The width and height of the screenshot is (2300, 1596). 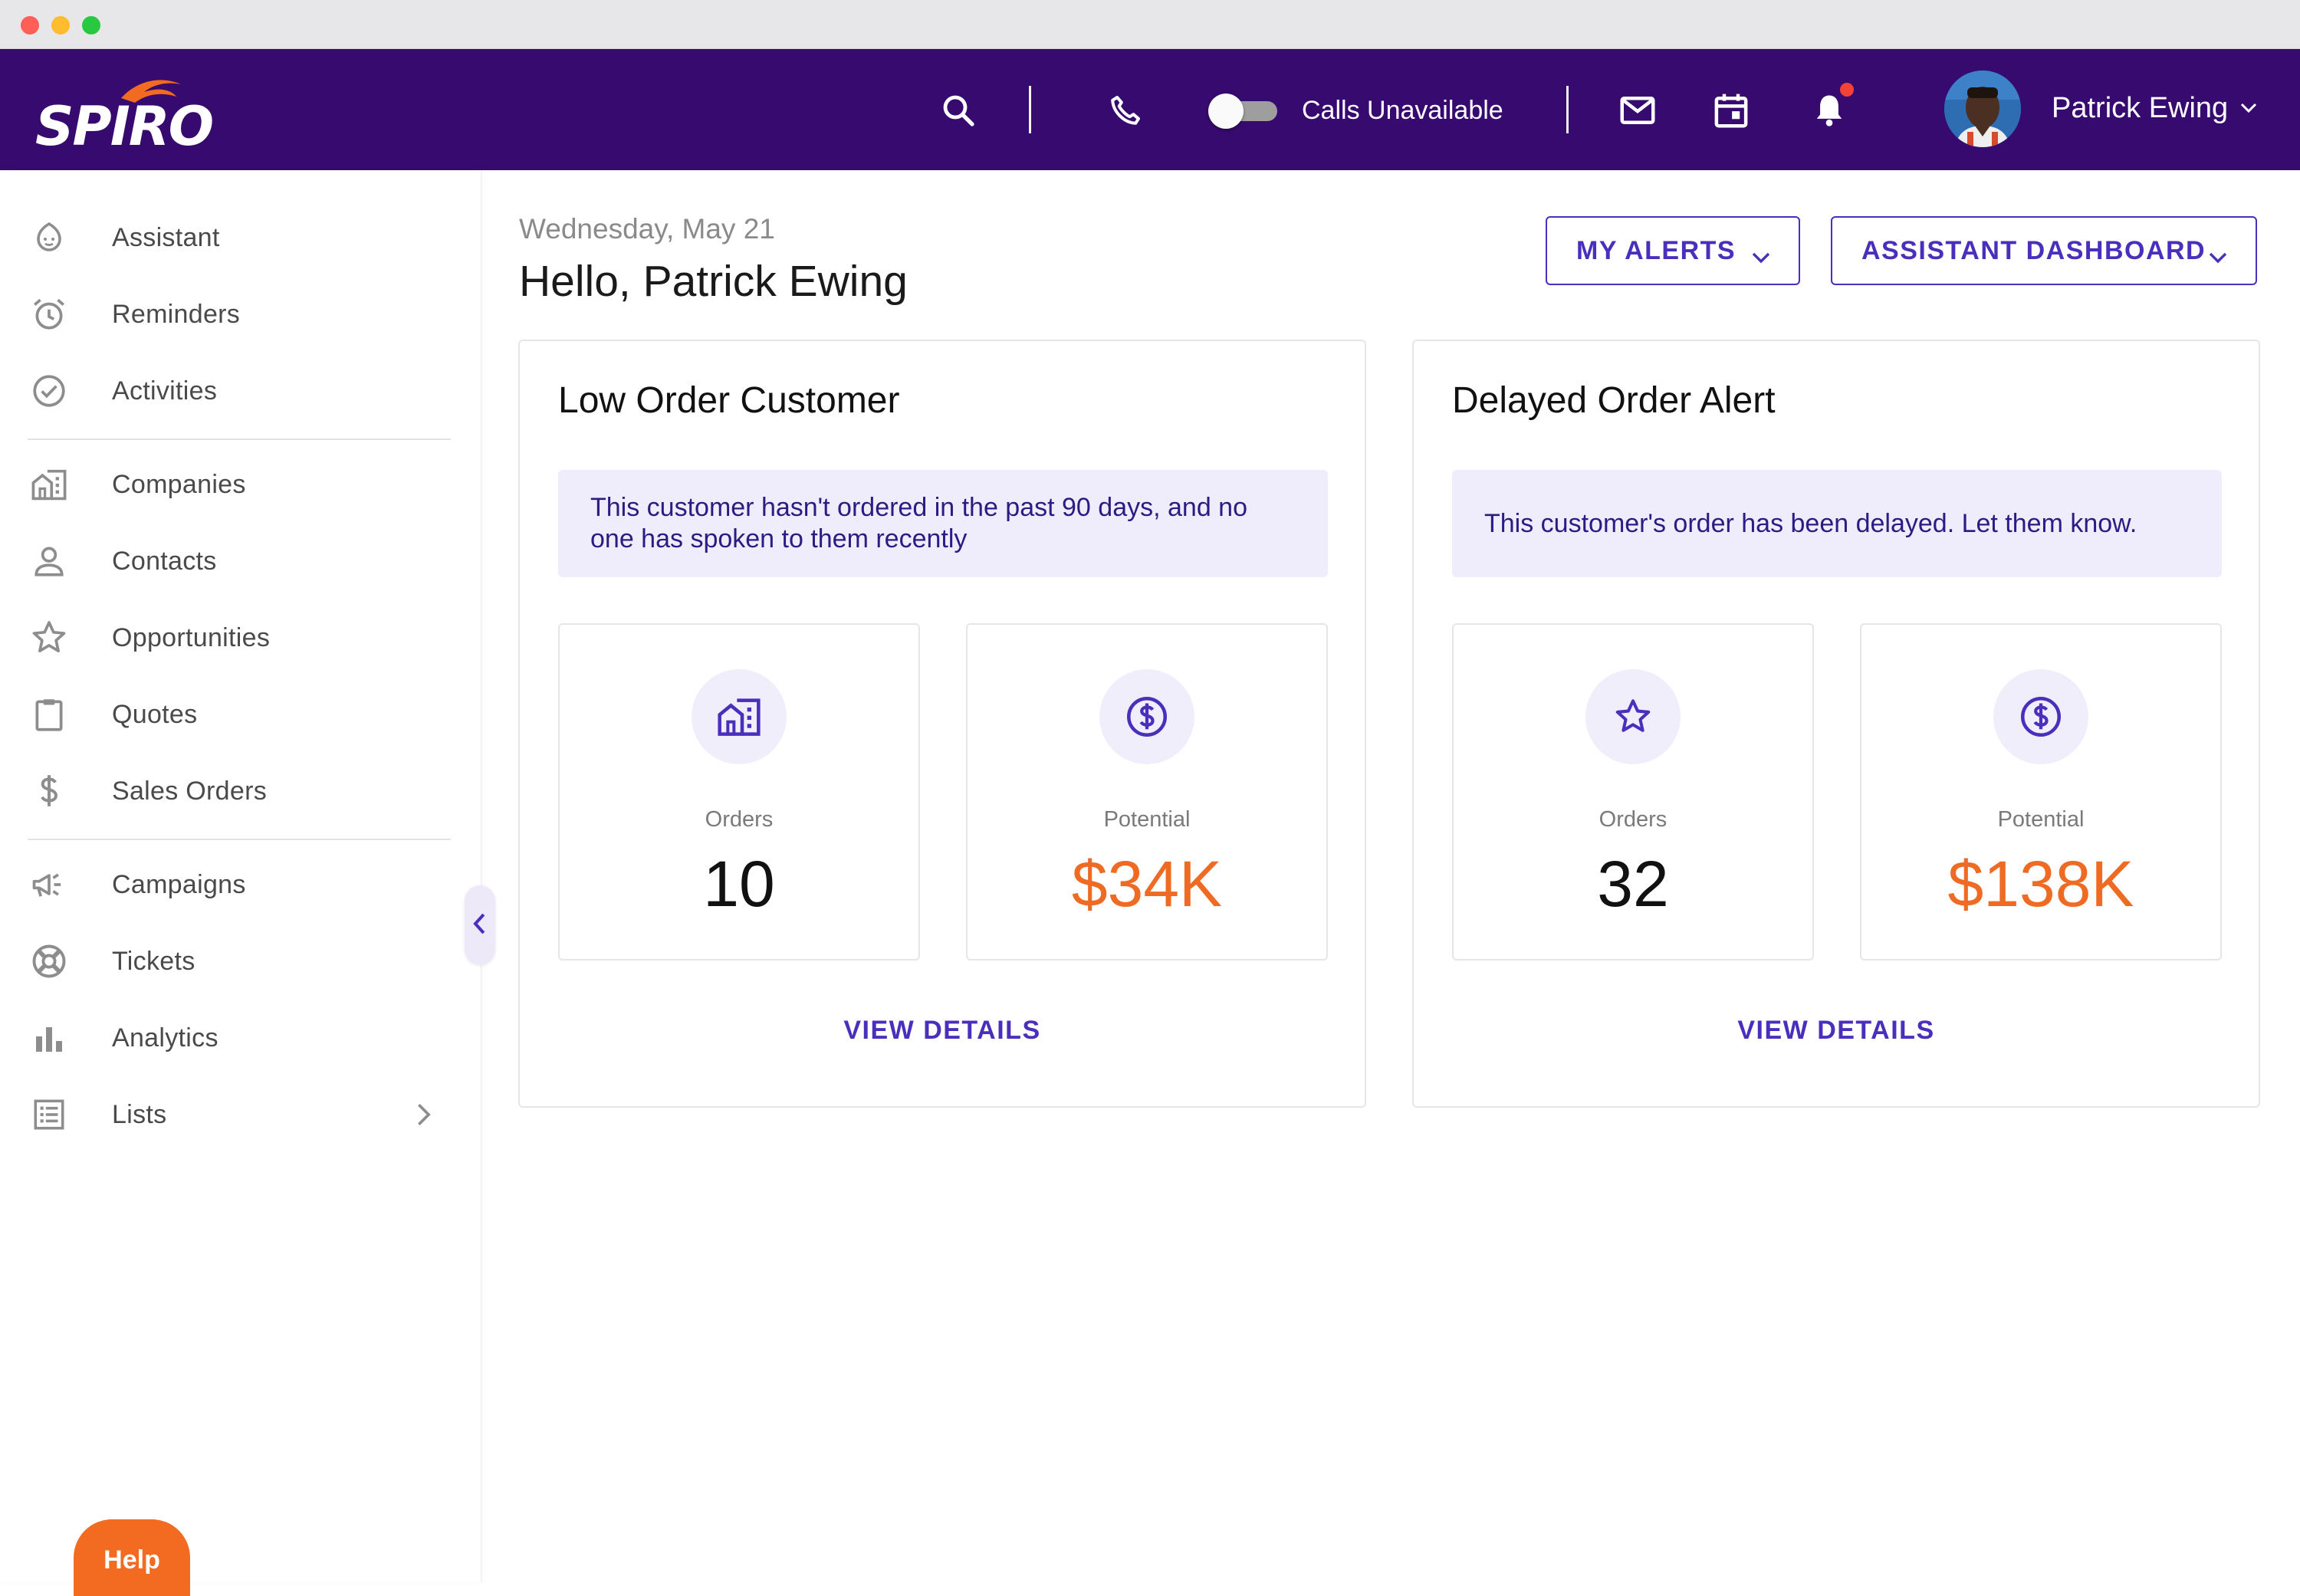 I want to click on user-avatar, so click(x=1983, y=109).